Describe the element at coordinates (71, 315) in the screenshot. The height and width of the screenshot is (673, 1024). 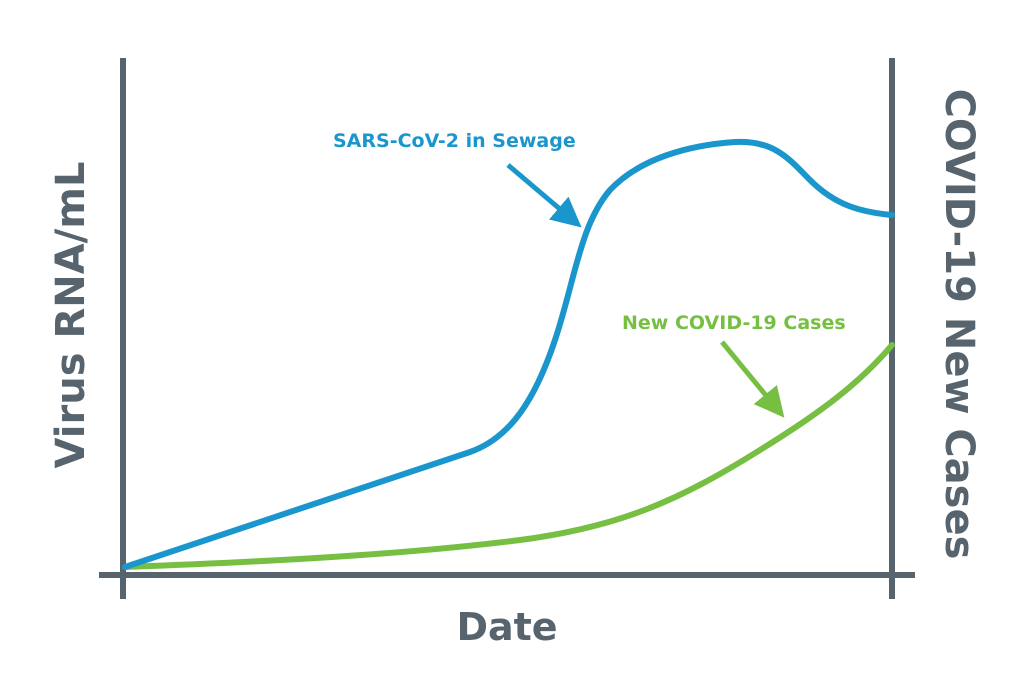
I see `left-y-axis-title: Virus RNA/mL` at that location.